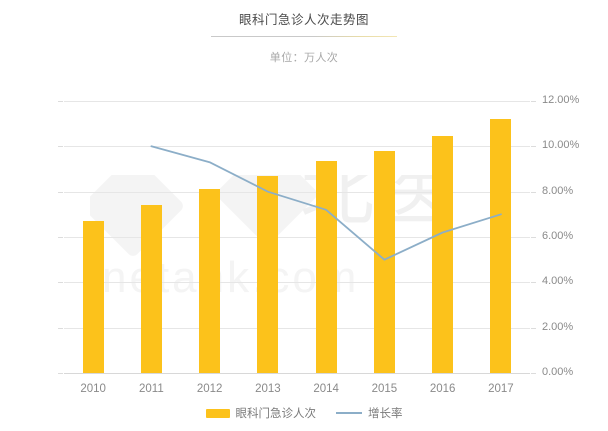  What do you see at coordinates (349, 413) in the screenshot?
I see `legend-line-swatch-icon` at bounding box center [349, 413].